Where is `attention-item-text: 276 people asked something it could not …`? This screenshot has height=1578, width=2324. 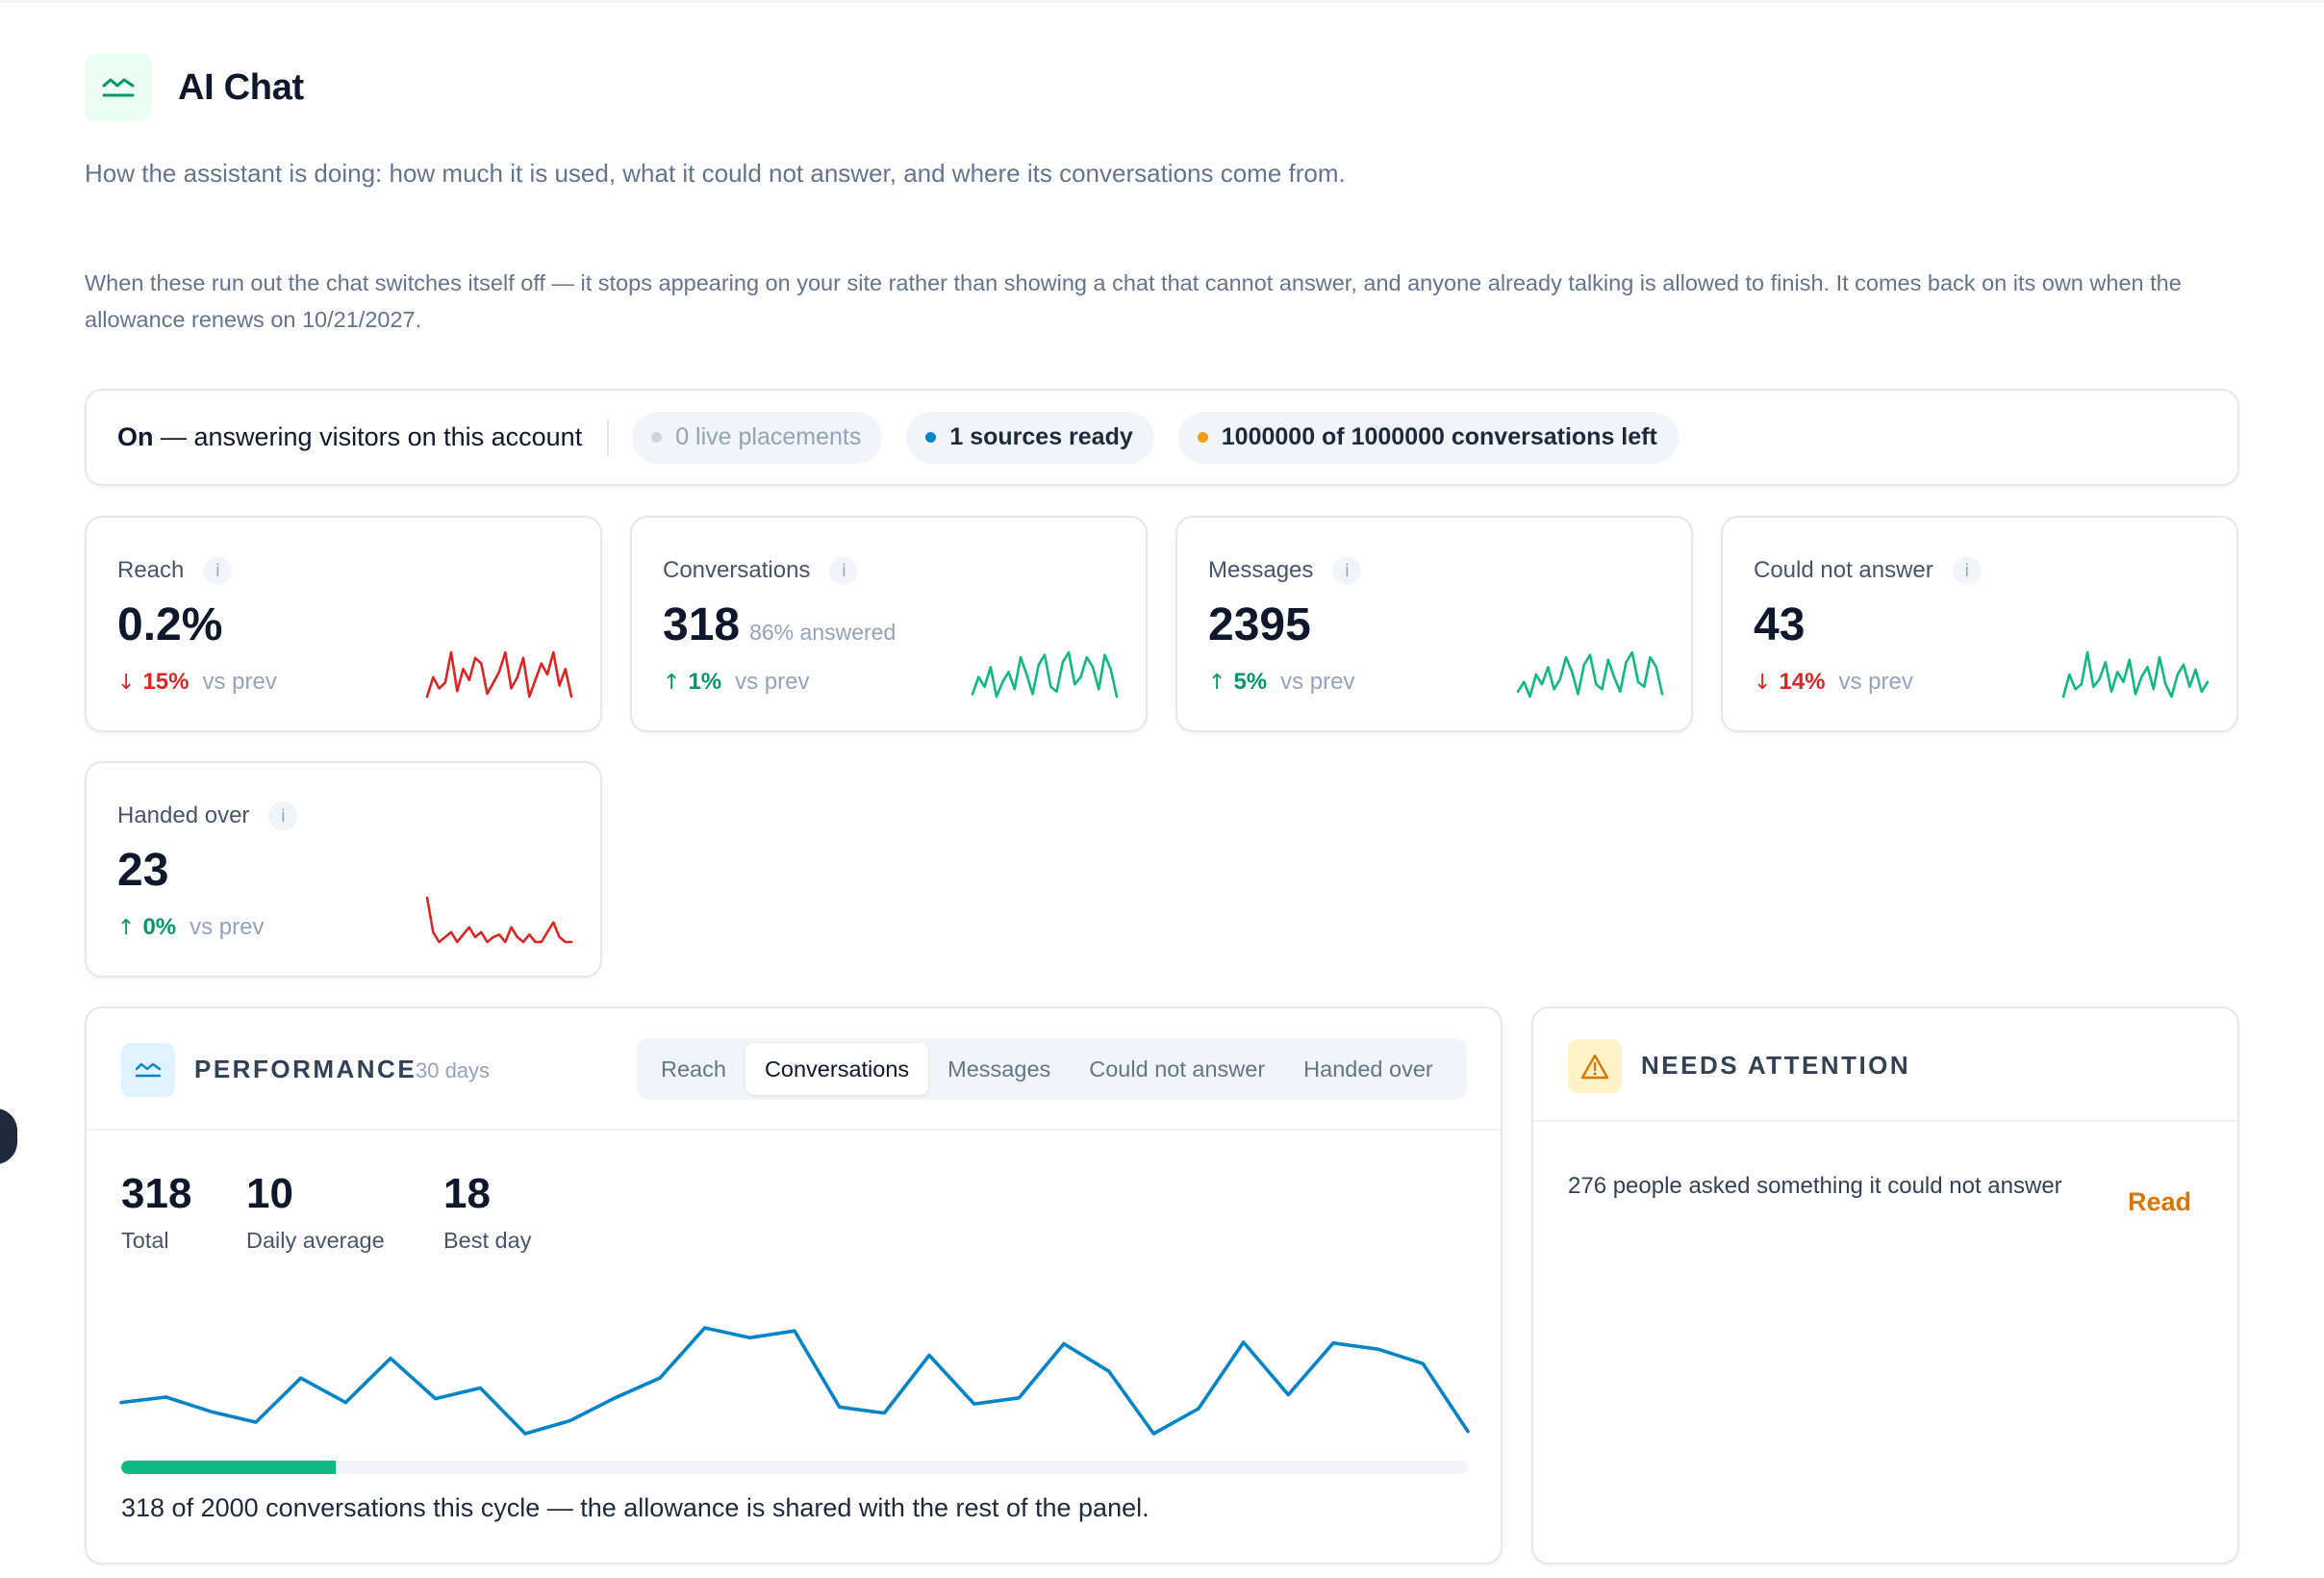
attention-item-text: 276 people asked something it could not … is located at coordinates (1815, 1186).